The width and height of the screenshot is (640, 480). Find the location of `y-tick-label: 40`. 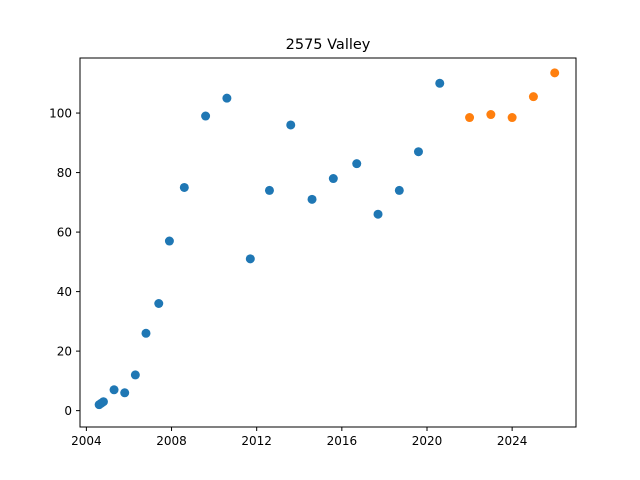

y-tick-label: 40 is located at coordinates (64, 292).